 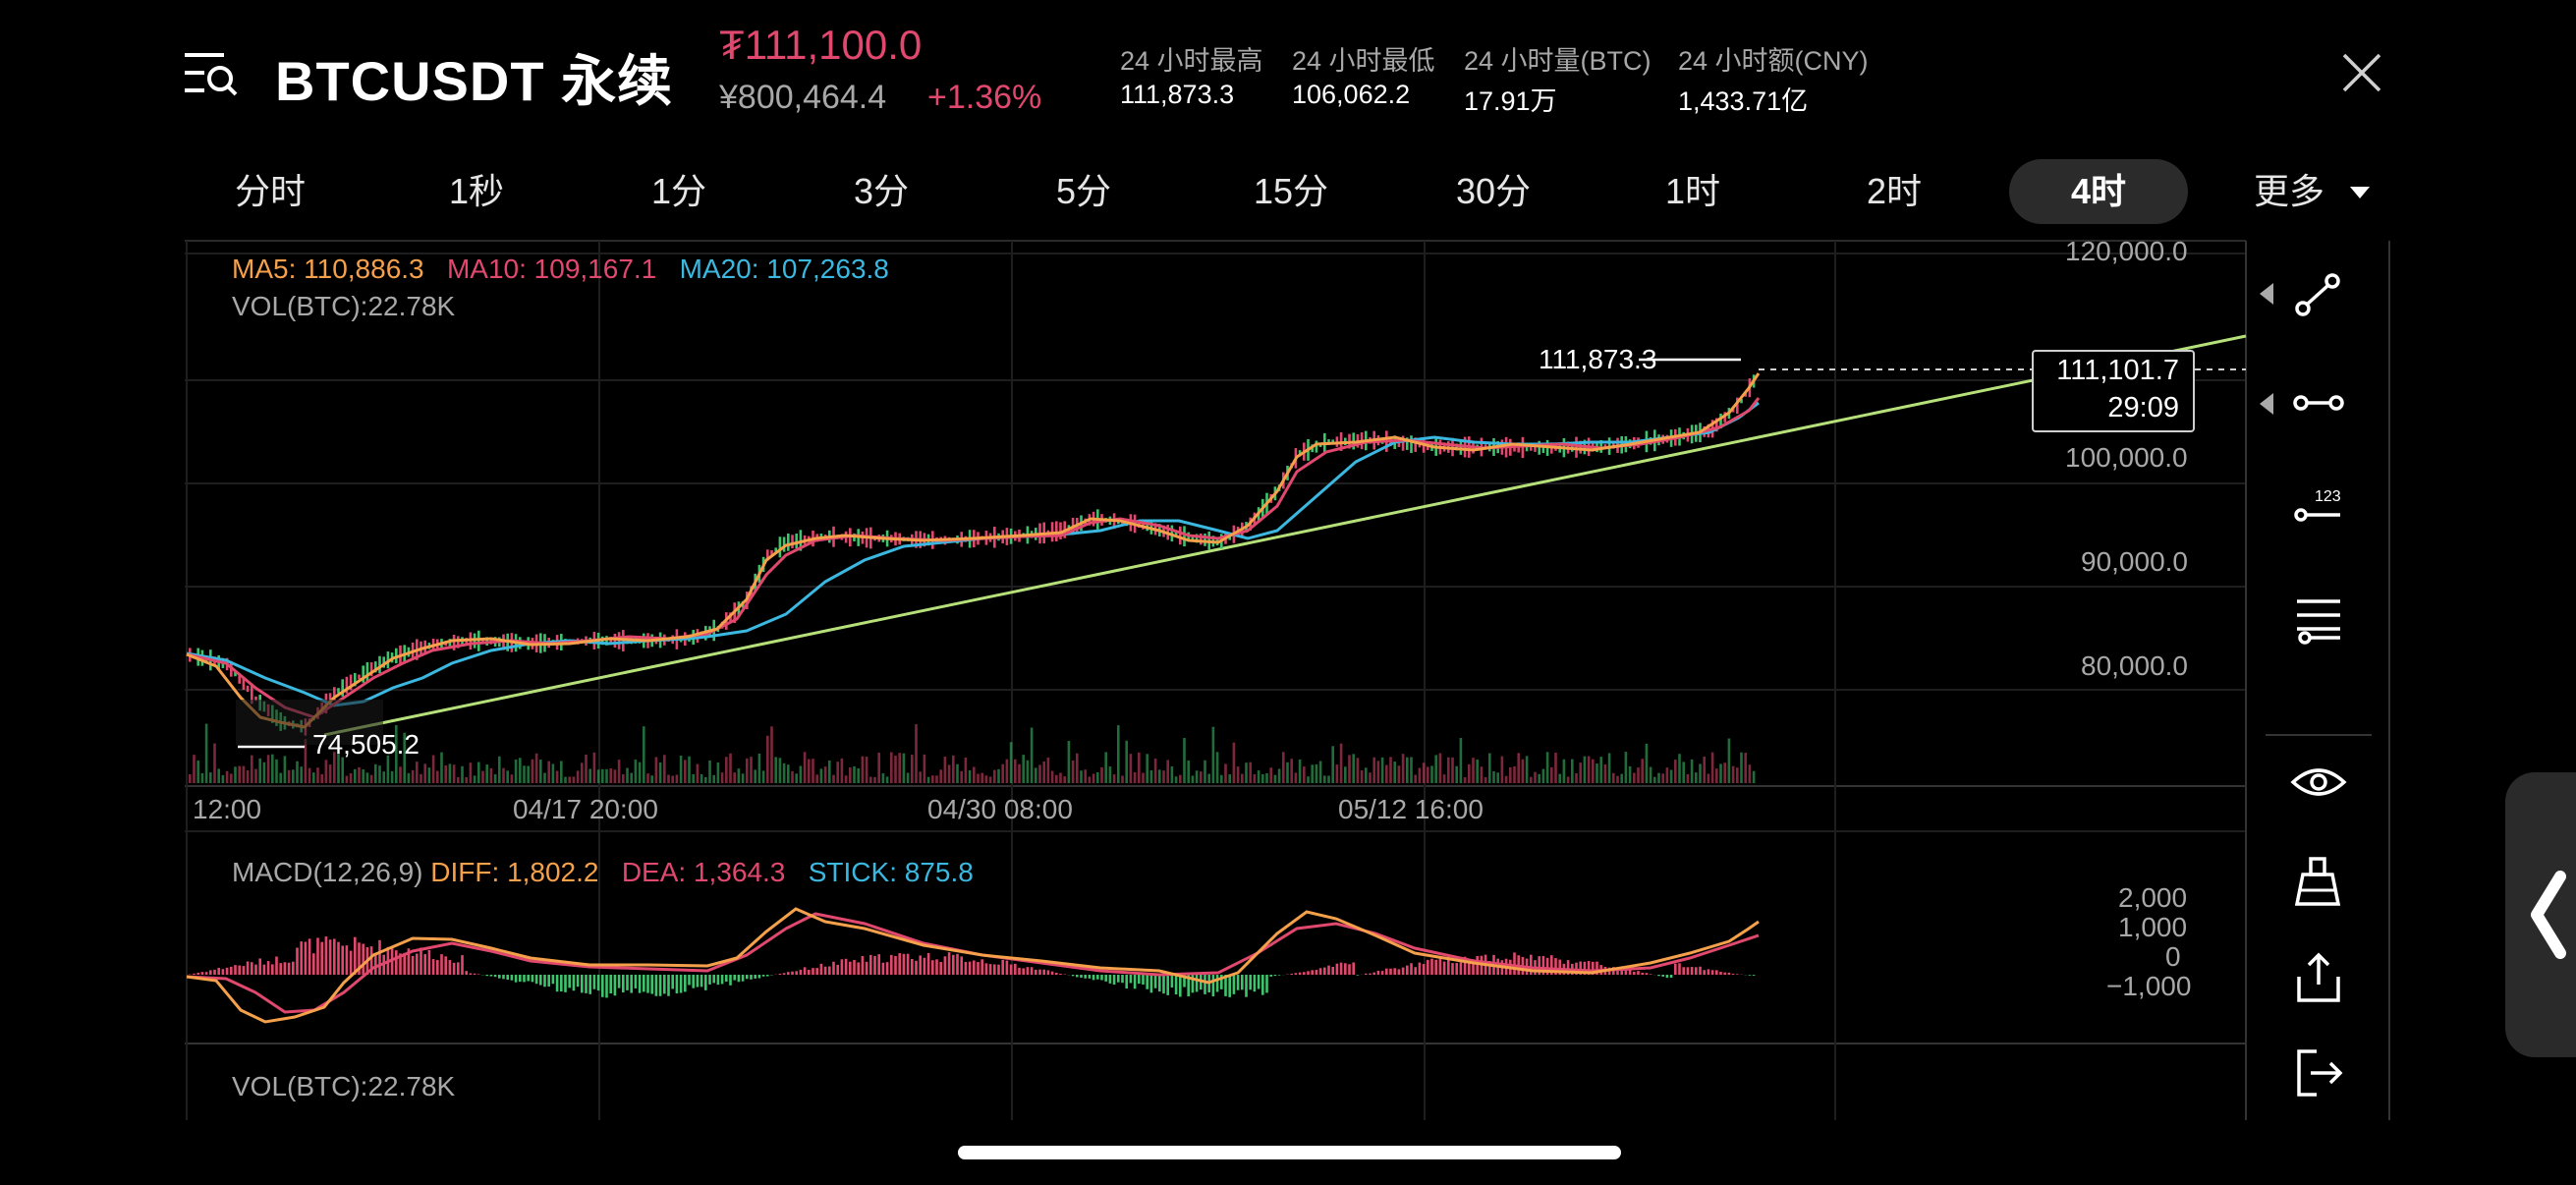 What do you see at coordinates (2113, 391) in the screenshot?
I see `current-price-box: 111,101.7 29:09` at bounding box center [2113, 391].